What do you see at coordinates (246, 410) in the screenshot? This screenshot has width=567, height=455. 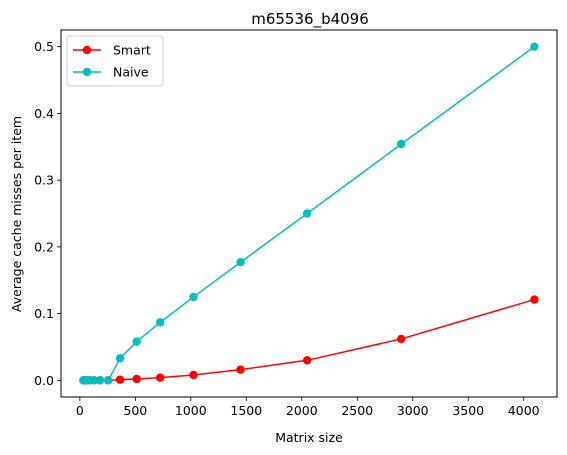 I see `x-tick-label: 1500` at bounding box center [246, 410].